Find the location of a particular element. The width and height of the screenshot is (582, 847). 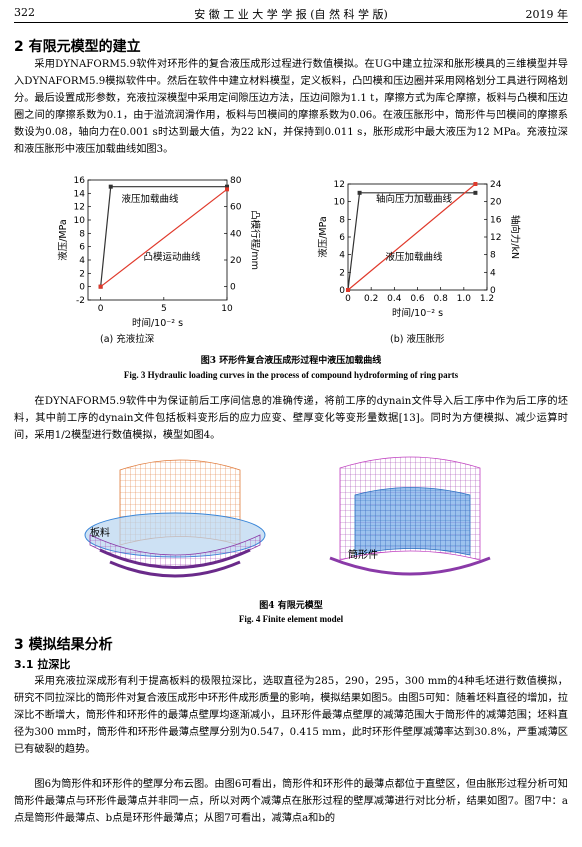

series-annotation: 凸模运动曲线 is located at coordinates (172, 257).